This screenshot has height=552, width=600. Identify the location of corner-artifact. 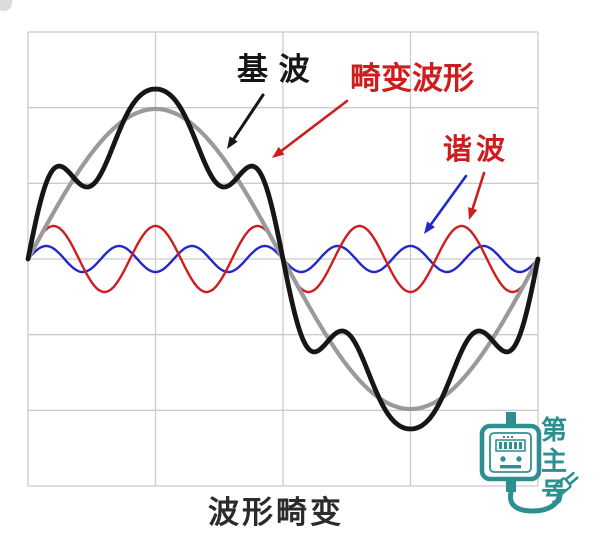
(6, 5).